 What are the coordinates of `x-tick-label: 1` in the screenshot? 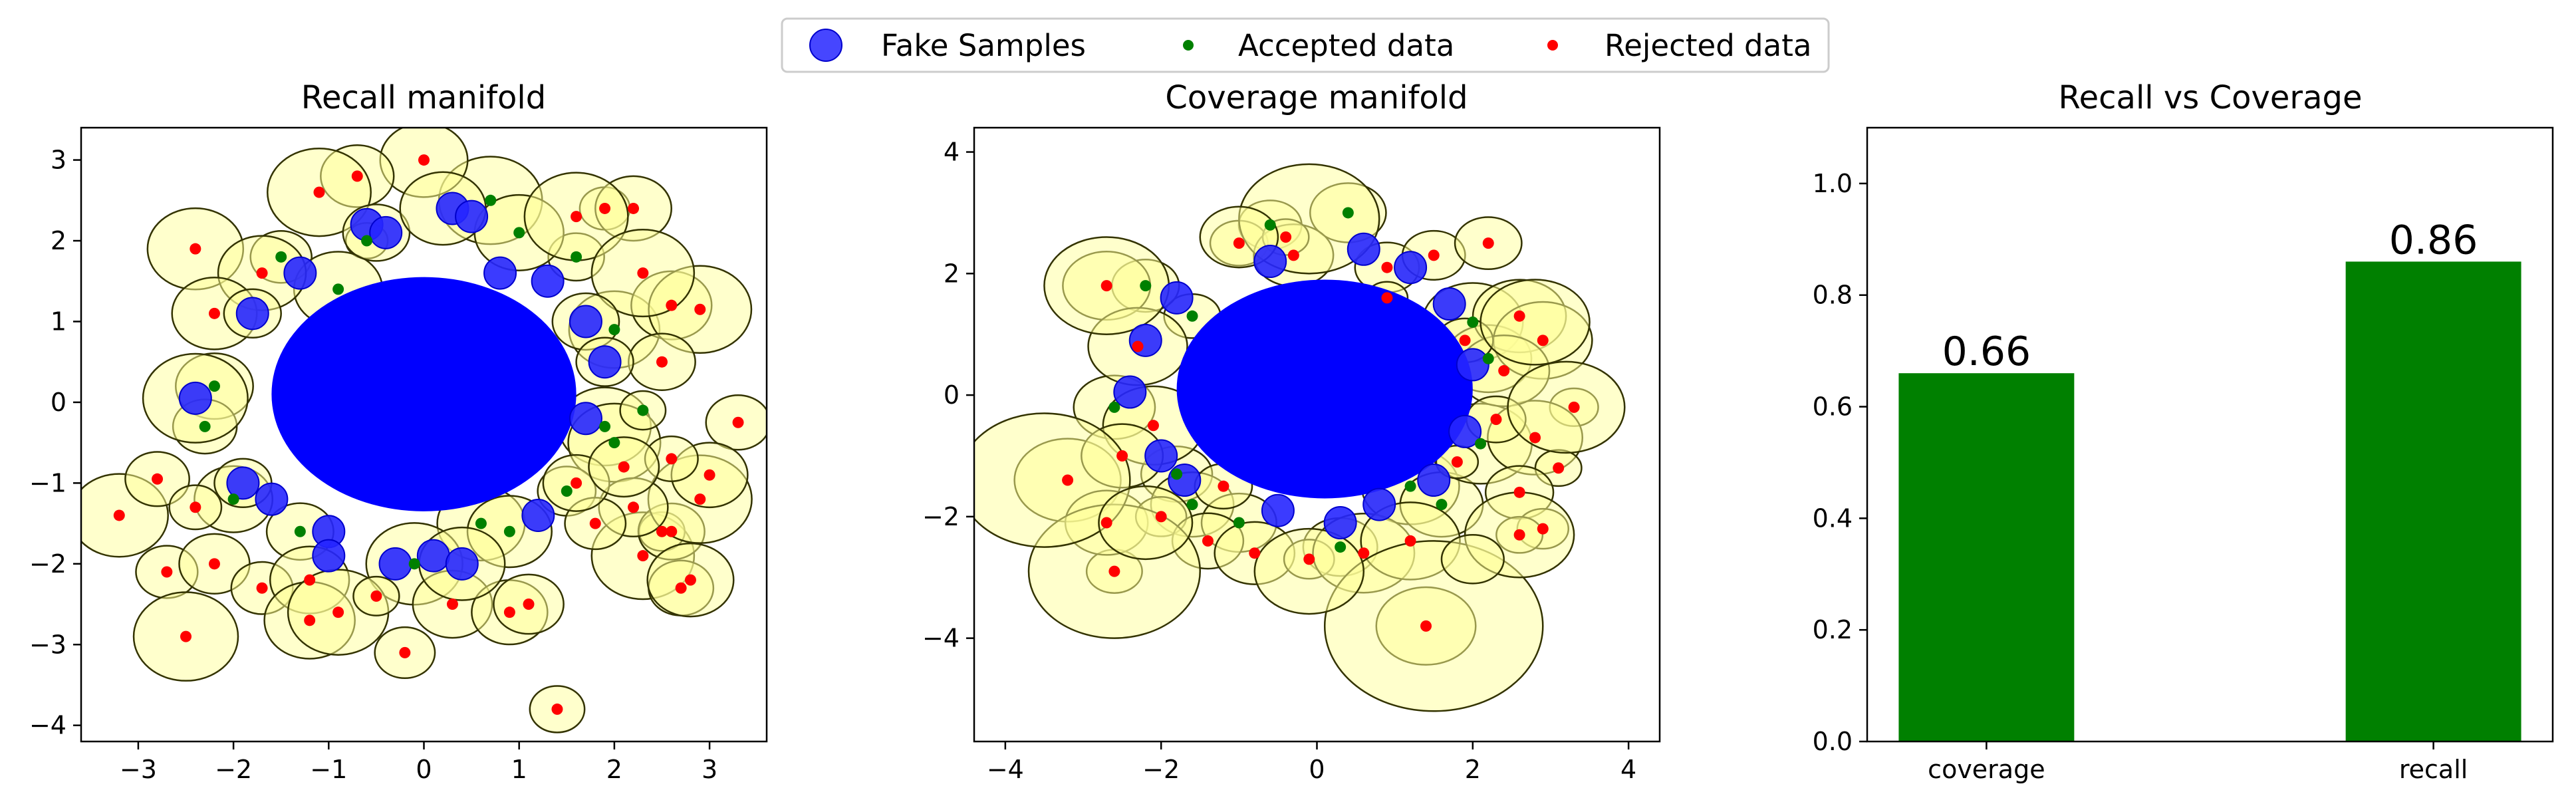 It's located at (519, 769).